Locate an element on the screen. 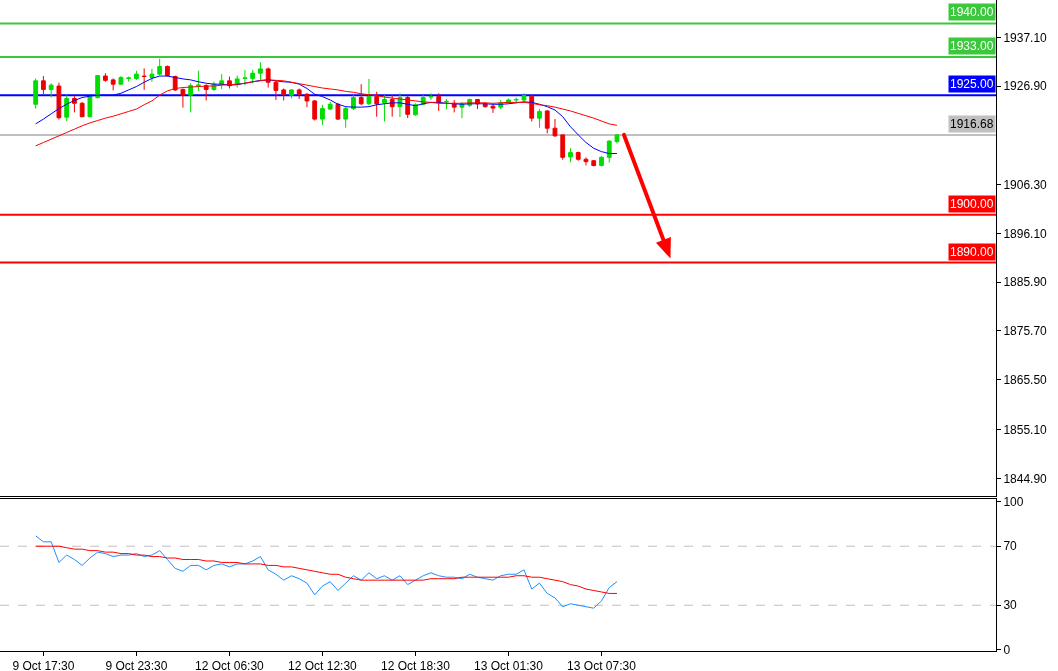 The height and width of the screenshot is (671, 1058). y-tick-label: 1844.90 is located at coordinates (1025, 478).